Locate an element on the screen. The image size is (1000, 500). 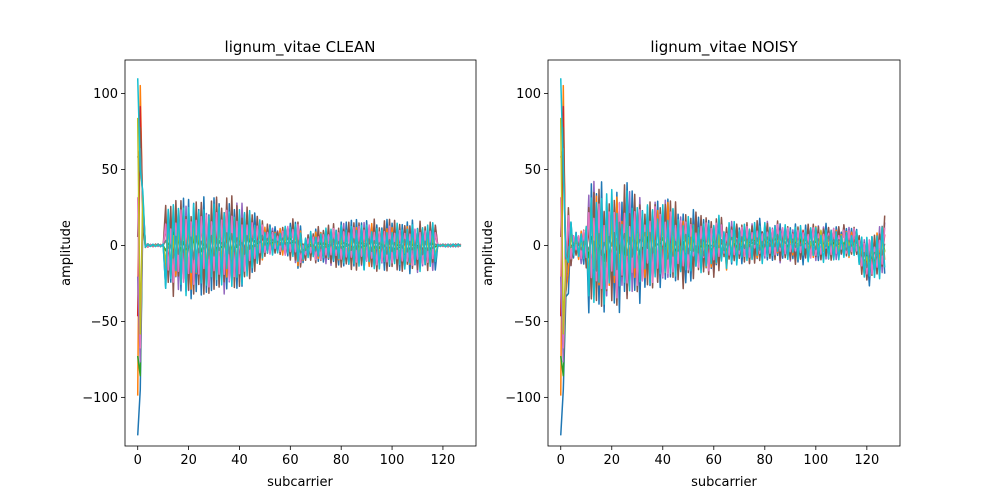
noisy-x-tick-label: 120 is located at coordinates (866, 460).